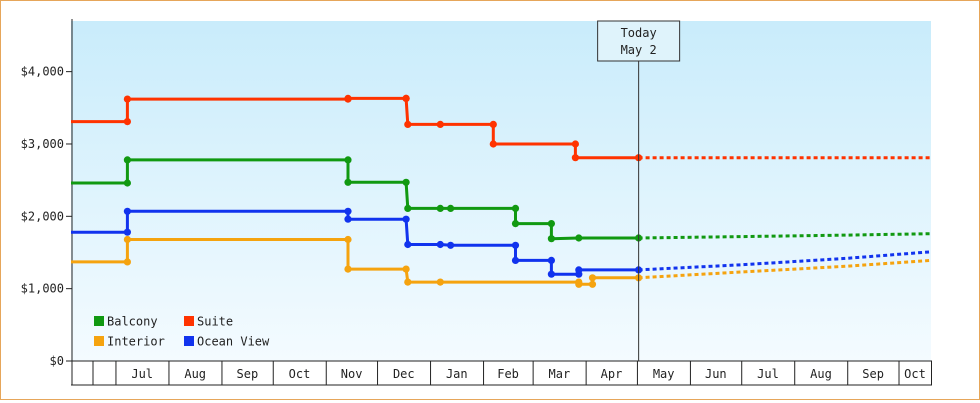 The image size is (980, 403). Describe the element at coordinates (785, 261) in the screenshot. I see `series-forecast-ocean-view` at that location.